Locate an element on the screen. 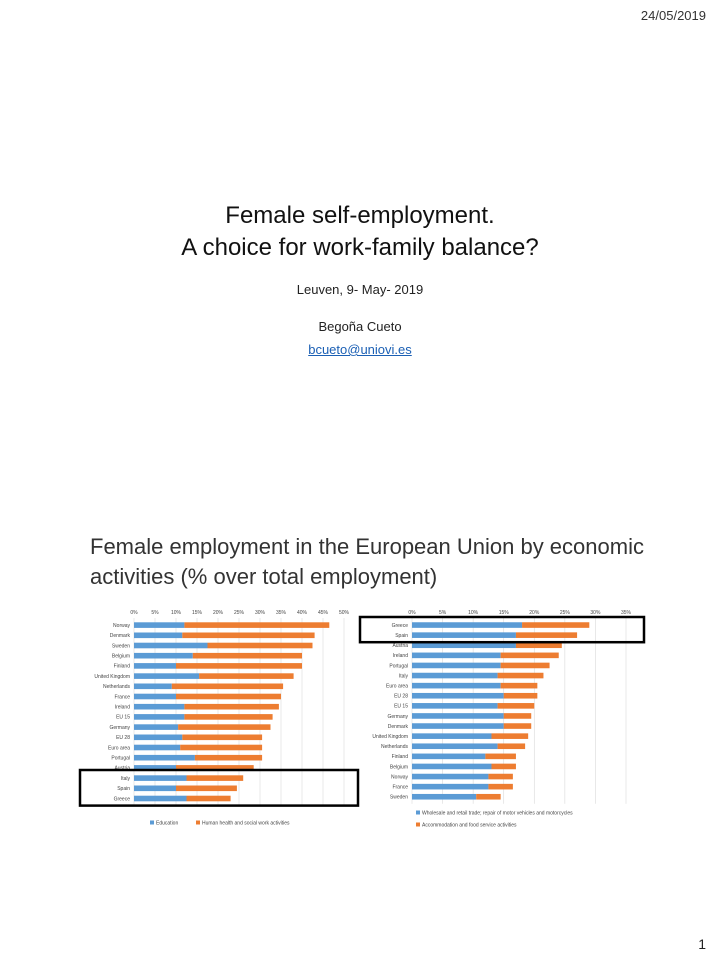 The width and height of the screenshot is (720, 960). slide-title-line-1: Female self-employment. is located at coordinates (360, 215).